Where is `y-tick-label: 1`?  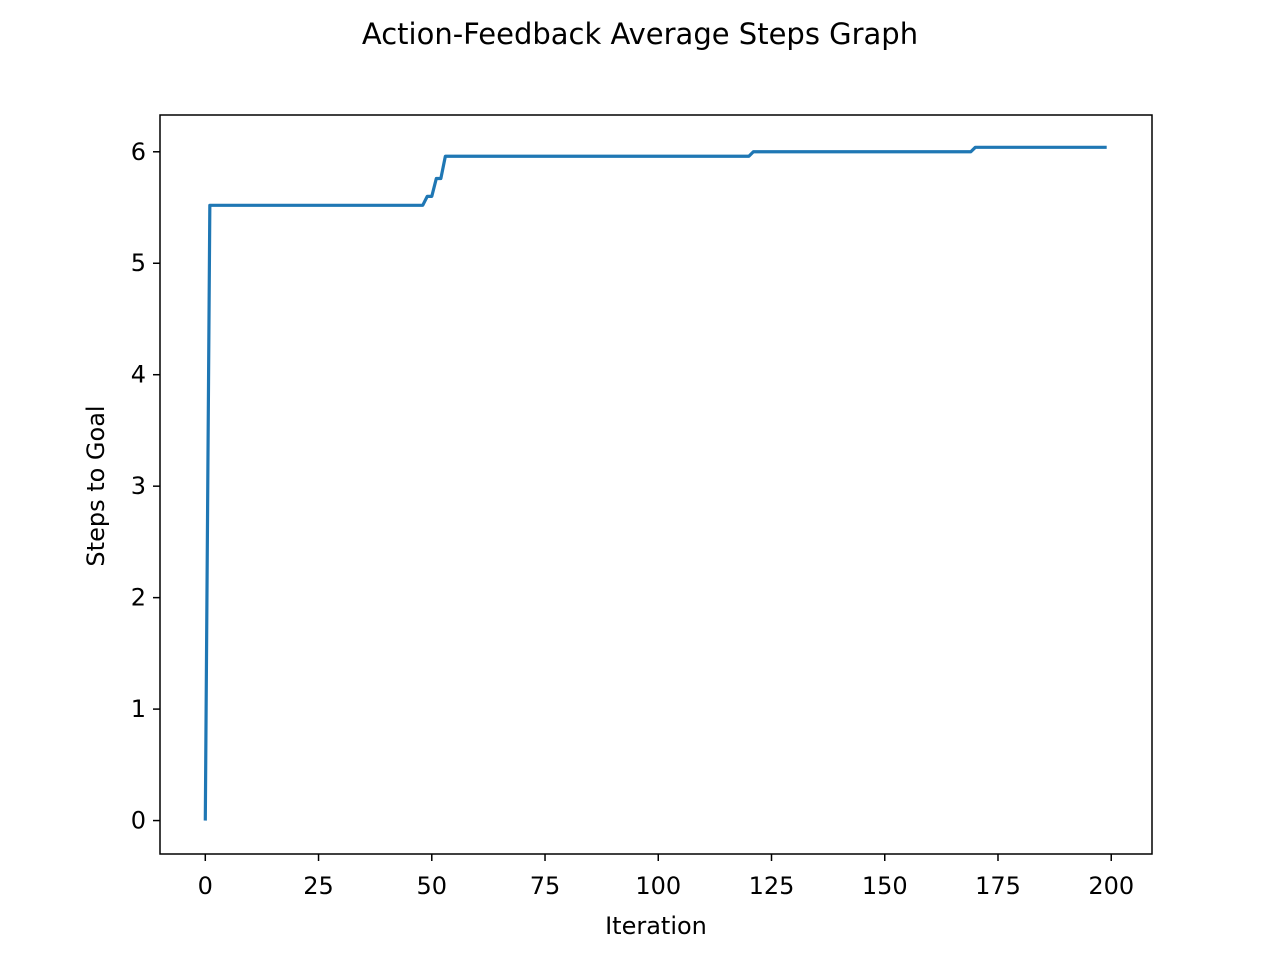 y-tick-label: 1 is located at coordinates (138, 709).